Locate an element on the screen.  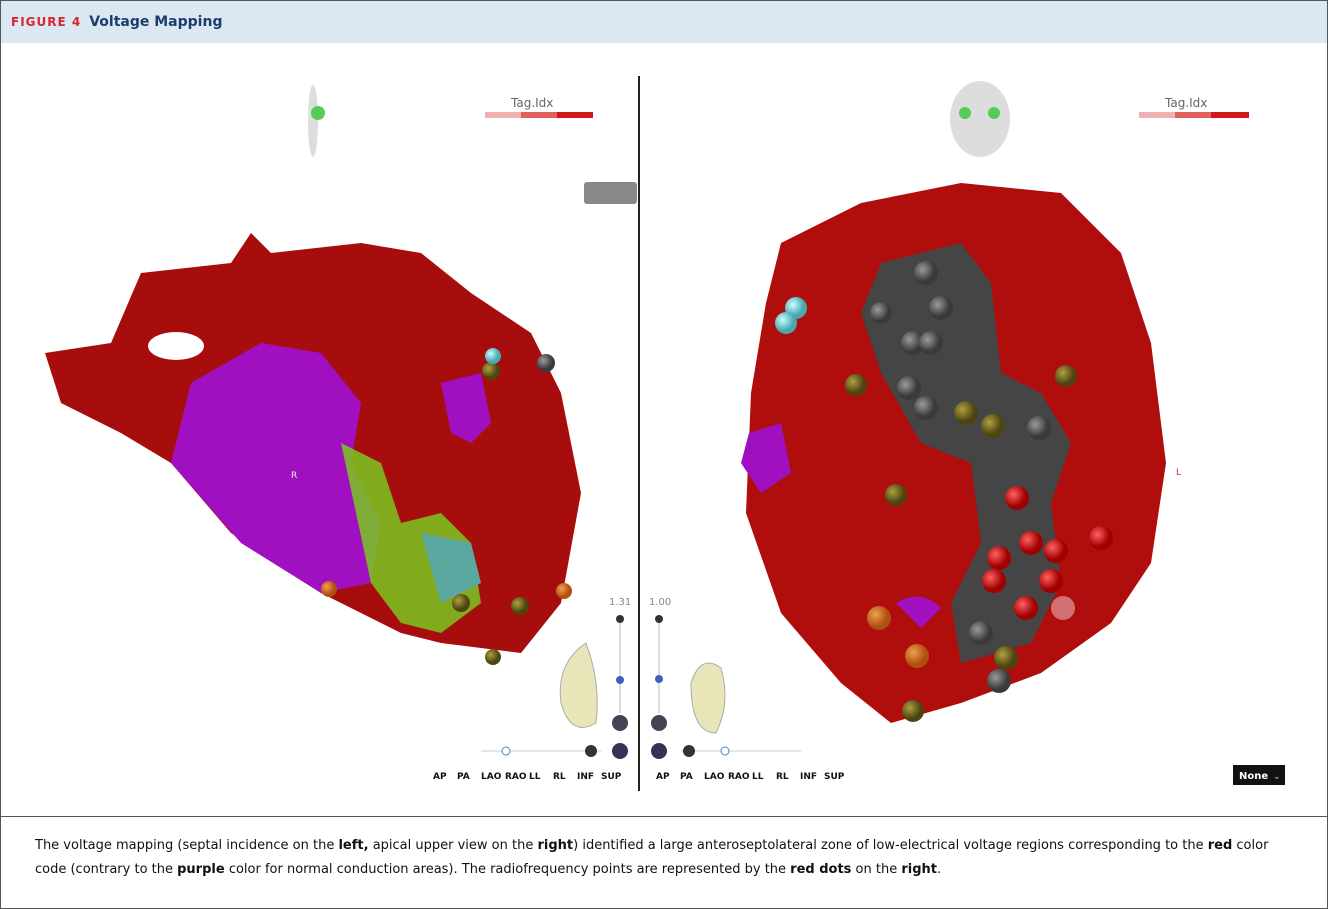
left-purple-zone is located at coordinates (276, 468).